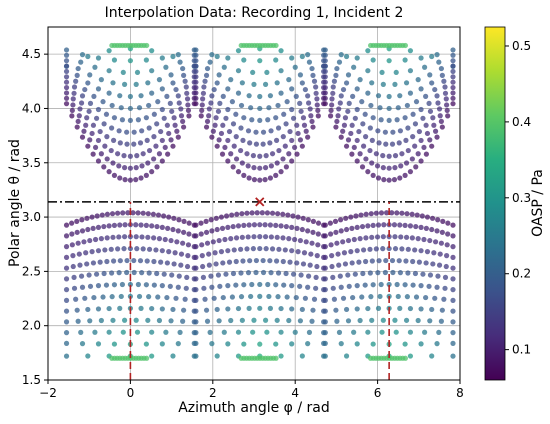  I want to click on x-tick-label: 4, so click(295, 393).